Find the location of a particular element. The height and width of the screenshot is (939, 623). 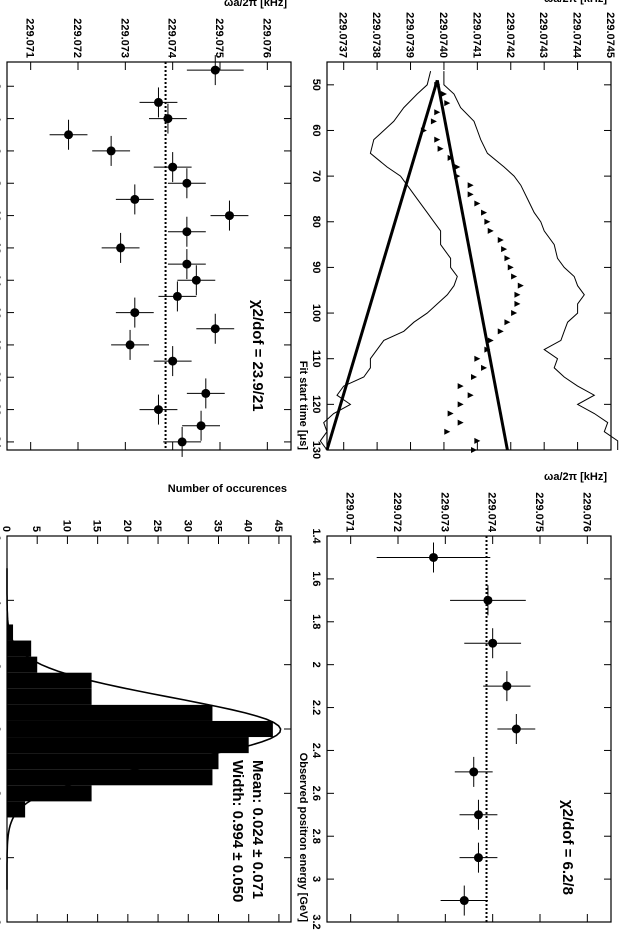

x-tick-label: 3 is located at coordinates (316, 879).